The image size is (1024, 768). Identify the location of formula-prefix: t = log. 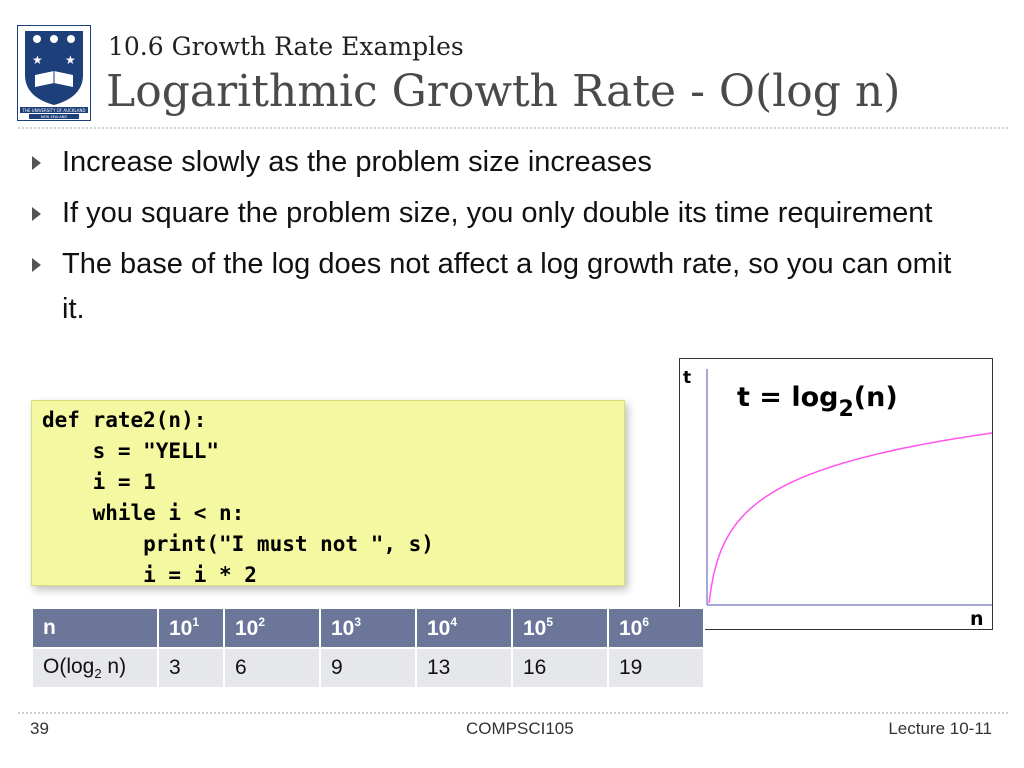
(787, 397).